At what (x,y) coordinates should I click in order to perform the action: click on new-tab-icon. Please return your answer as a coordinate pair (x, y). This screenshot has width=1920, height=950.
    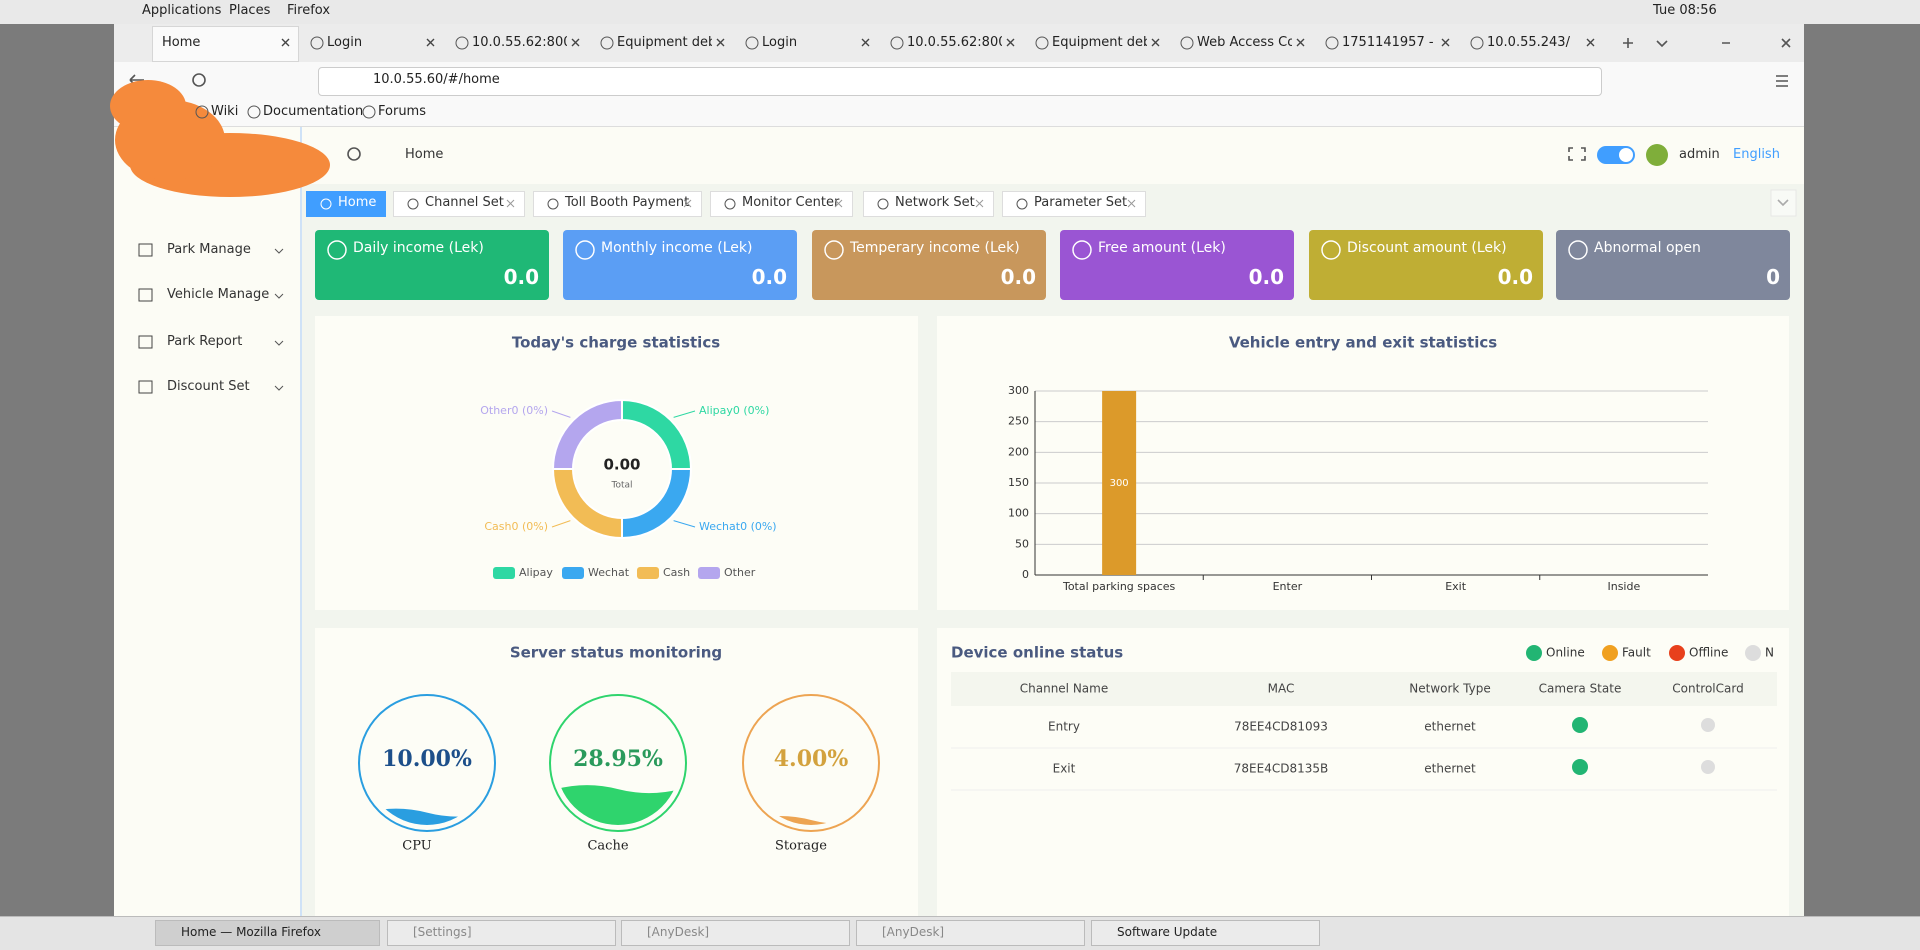
    Looking at the image, I should click on (1628, 43).